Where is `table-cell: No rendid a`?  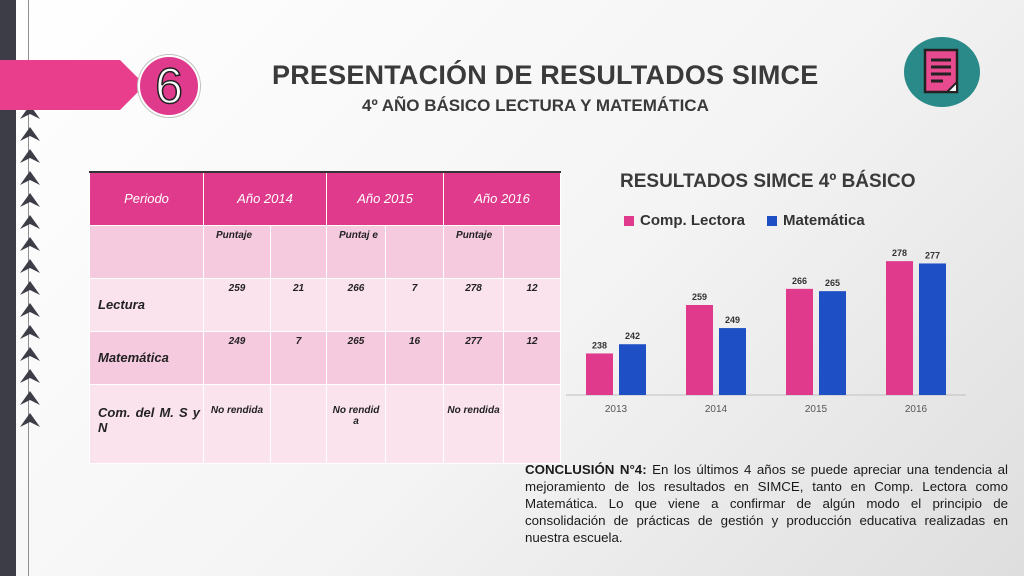
table-cell: No rendid a is located at coordinates (356, 423).